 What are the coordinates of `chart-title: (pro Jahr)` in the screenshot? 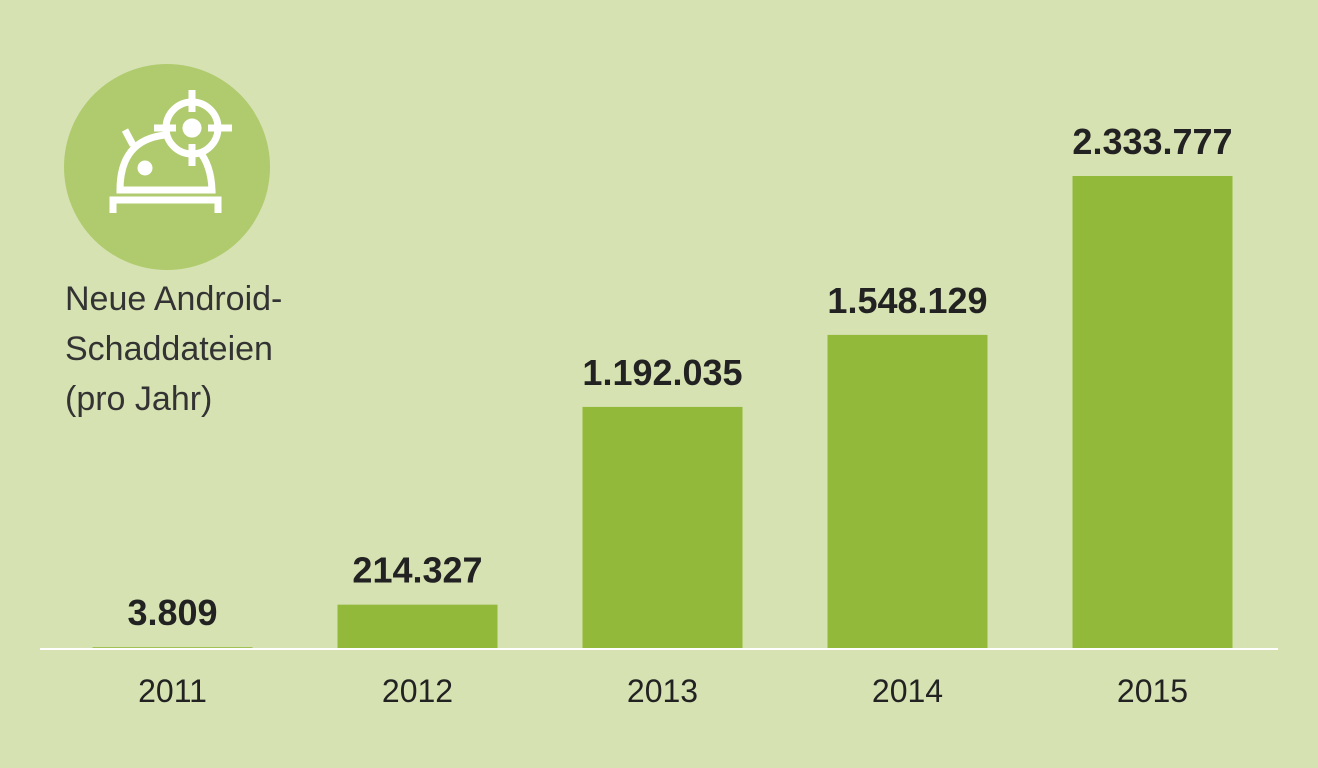 It's located at (138, 399).